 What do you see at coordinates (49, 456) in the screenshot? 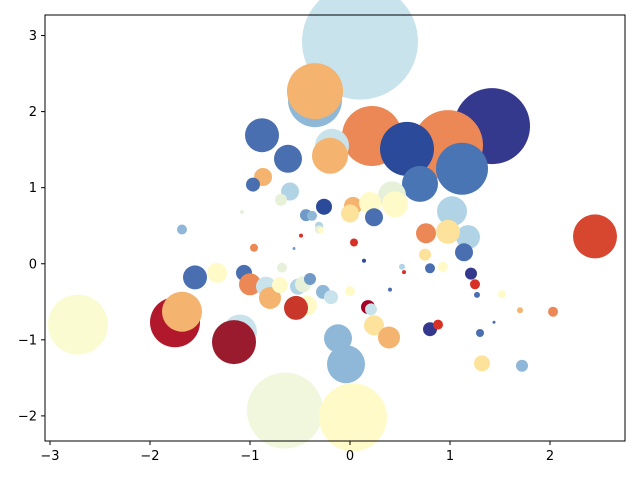
I see `x-tick-label: −3` at bounding box center [49, 456].